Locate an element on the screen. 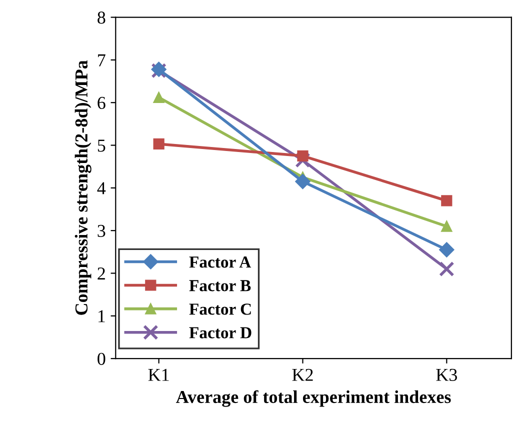  legend-label: Factor A is located at coordinates (220, 262).